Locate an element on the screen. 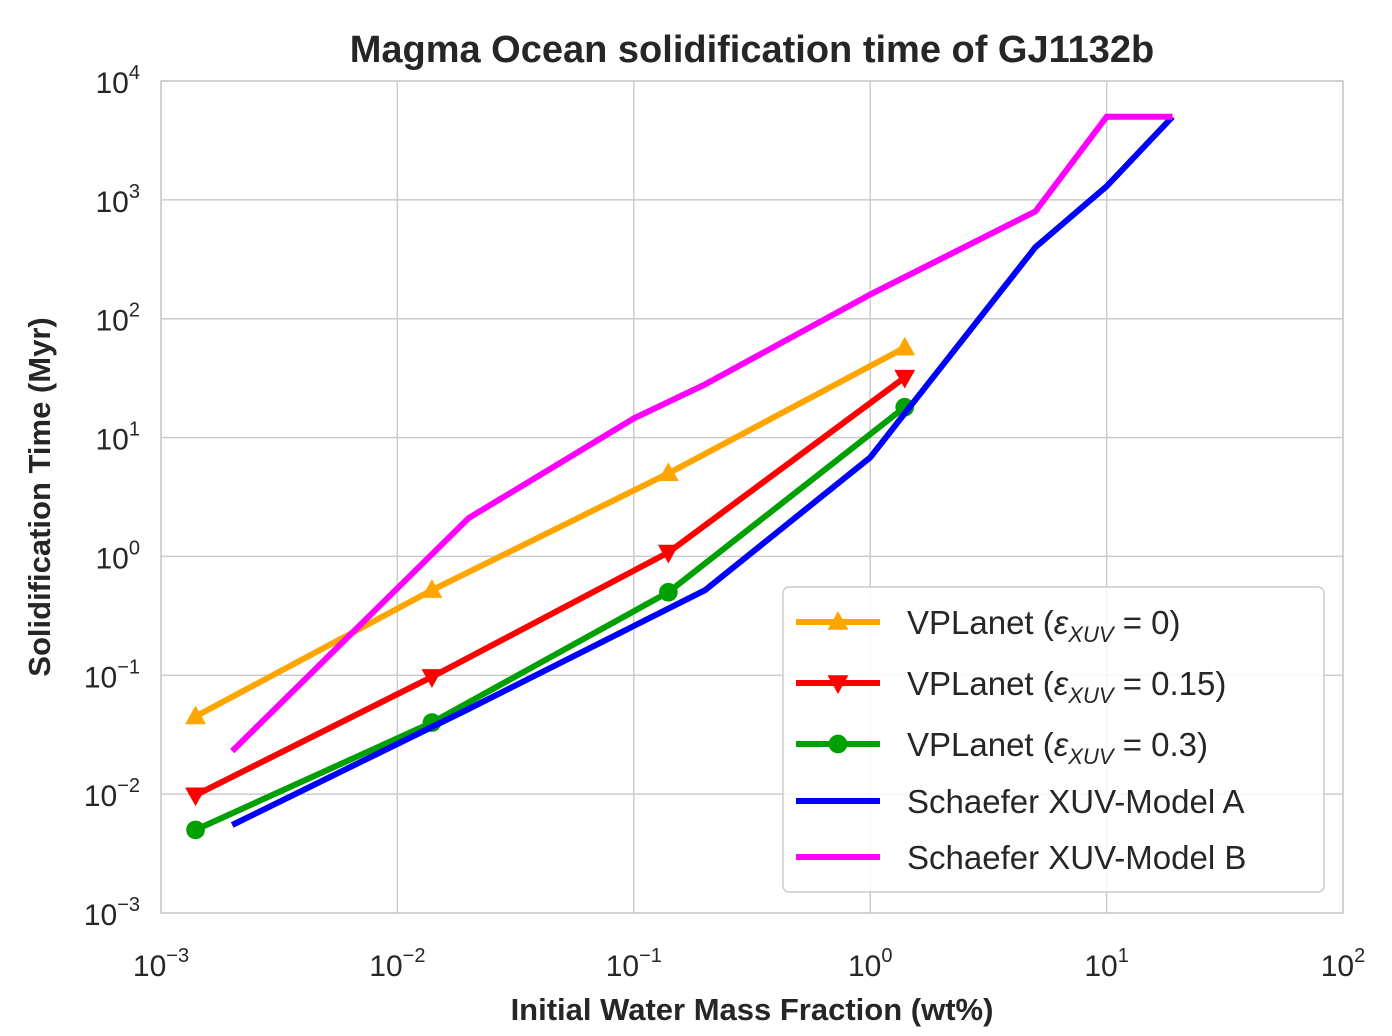 The image size is (1392, 1036). y-tick-exponent: −3 is located at coordinates (128, 905).